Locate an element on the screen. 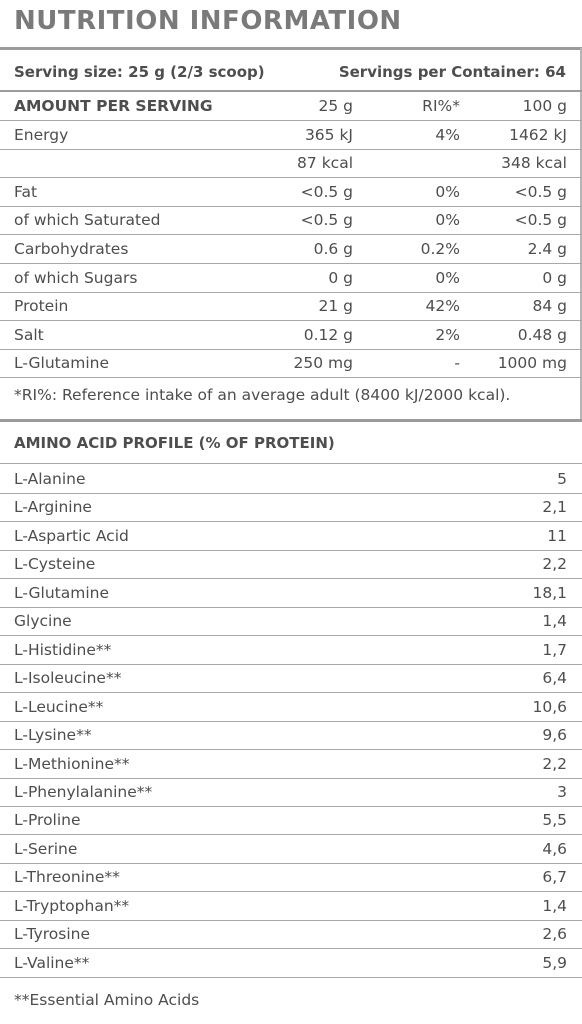 The height and width of the screenshot is (1024, 582). nutrition-cell: 87 kcal is located at coordinates (325, 163).